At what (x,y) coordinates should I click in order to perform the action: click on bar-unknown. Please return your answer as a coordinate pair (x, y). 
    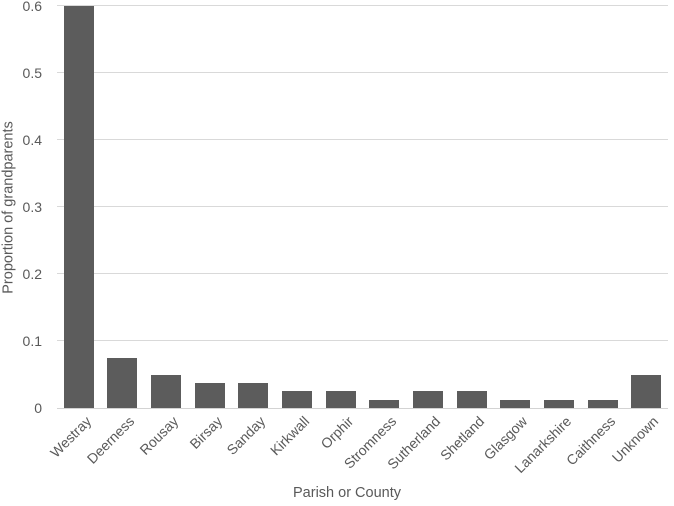
    Looking at the image, I should click on (646, 391).